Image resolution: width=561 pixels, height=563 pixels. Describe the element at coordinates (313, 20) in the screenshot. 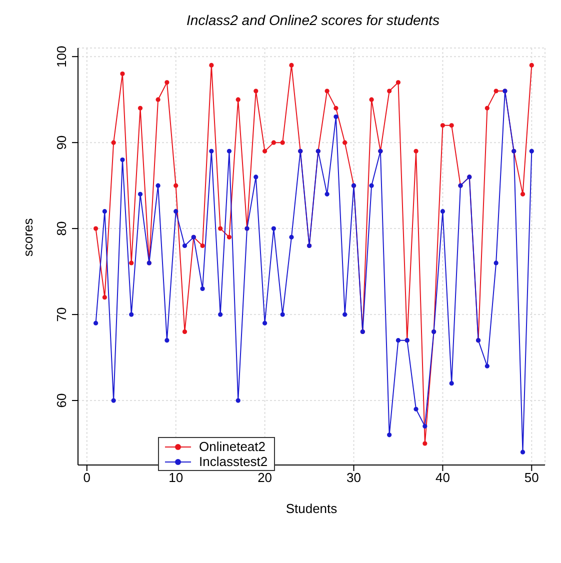

I see `chart-title: Inclass2 and Online2 scores for students` at that location.